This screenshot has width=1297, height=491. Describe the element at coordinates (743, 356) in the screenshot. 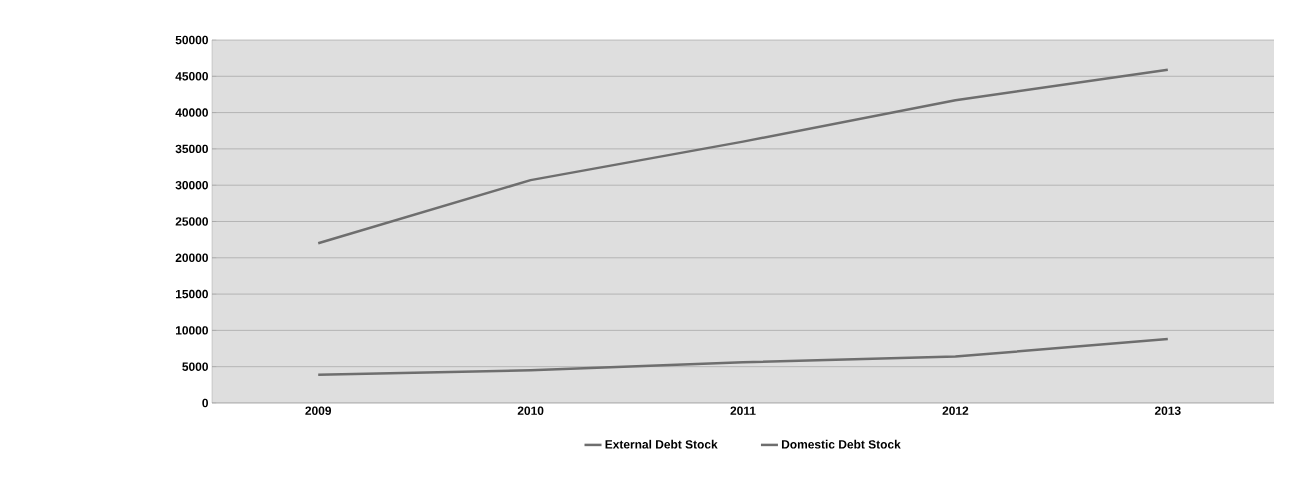

I see `line-series` at that location.